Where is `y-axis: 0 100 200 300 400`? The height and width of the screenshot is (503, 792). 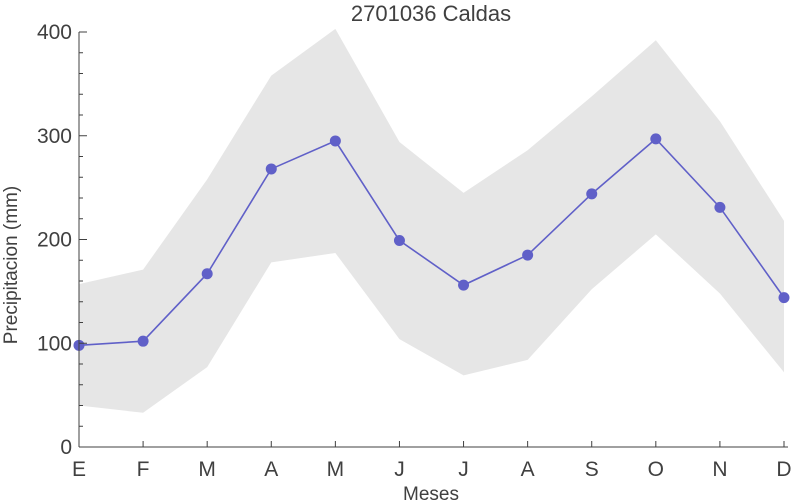
y-axis: 0 100 200 300 400 is located at coordinates (62, 240).